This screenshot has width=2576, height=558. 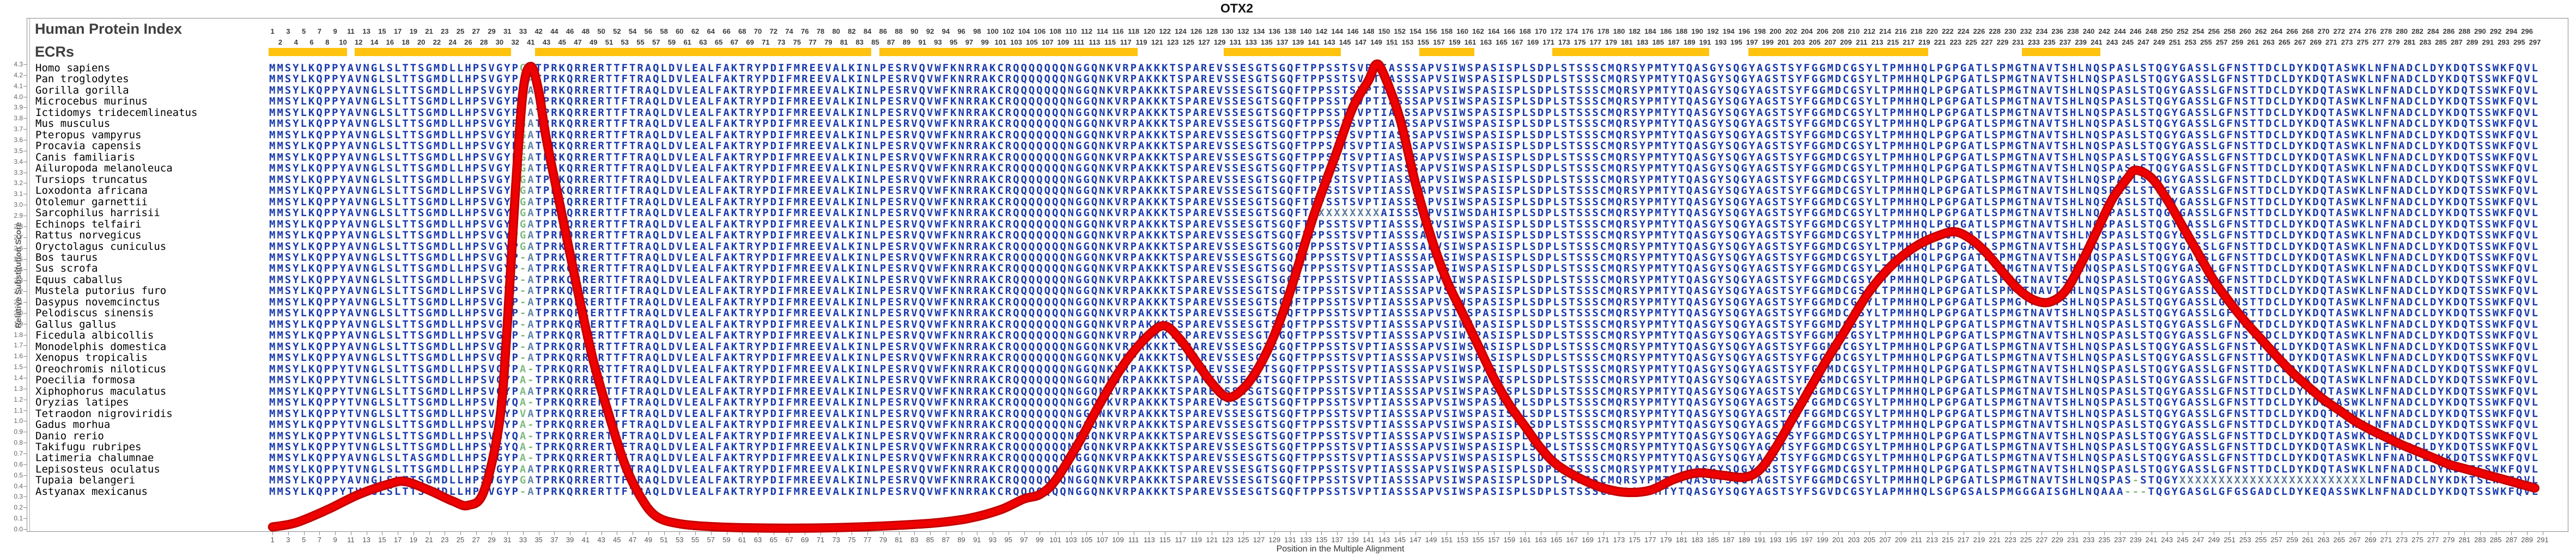 What do you see at coordinates (1775, 540) in the screenshot?
I see `alignment-position-number: 193` at bounding box center [1775, 540].